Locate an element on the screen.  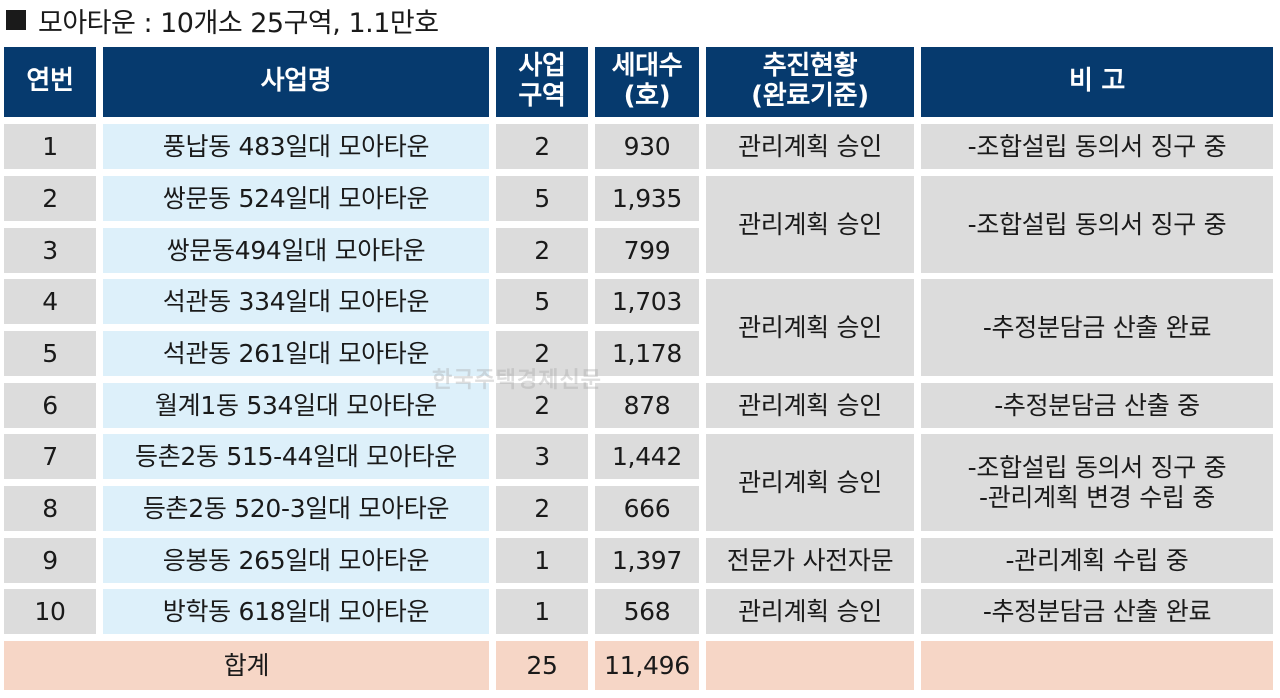
row-4-no: 4 is located at coordinates (50, 301).